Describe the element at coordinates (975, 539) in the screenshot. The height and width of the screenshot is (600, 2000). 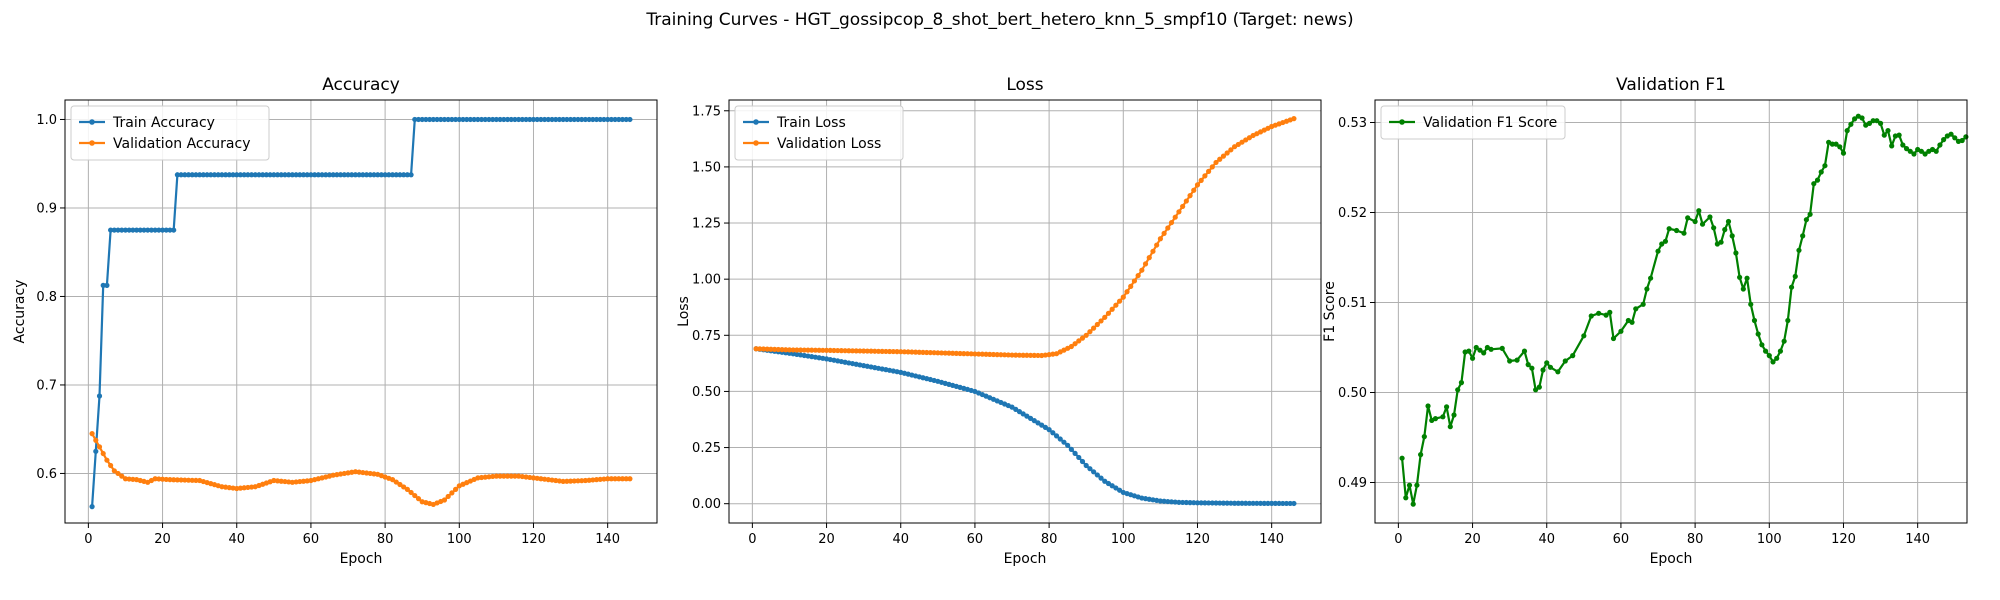
I see `x-tick-label: 60` at that location.